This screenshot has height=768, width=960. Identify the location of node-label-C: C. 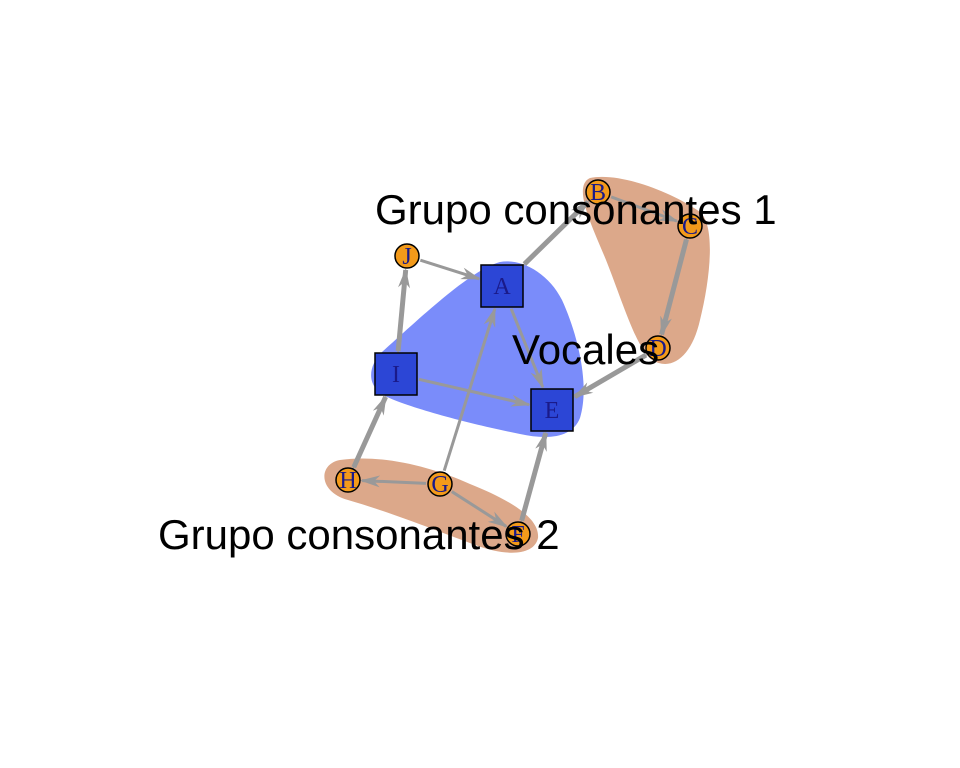
(690, 227).